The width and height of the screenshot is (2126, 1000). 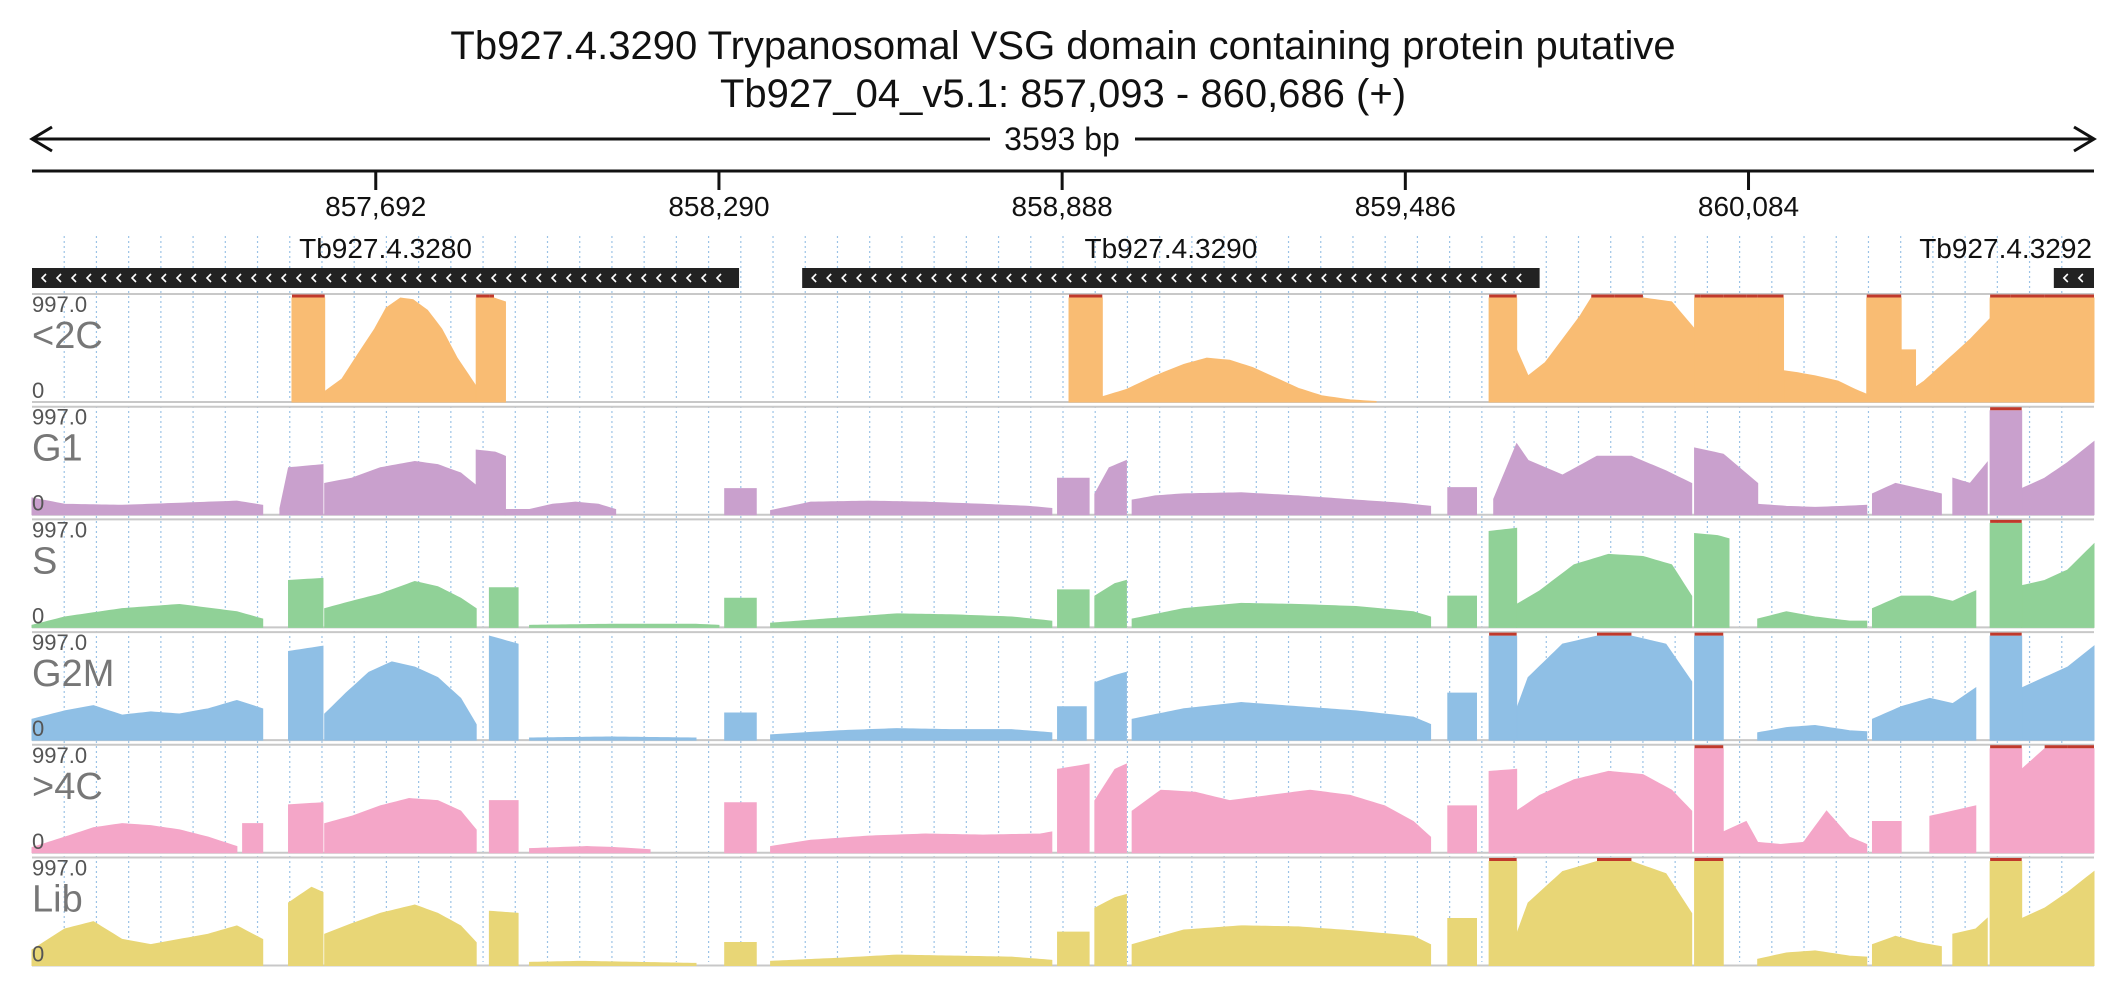 What do you see at coordinates (1171, 278) in the screenshot?
I see `gene-bar` at bounding box center [1171, 278].